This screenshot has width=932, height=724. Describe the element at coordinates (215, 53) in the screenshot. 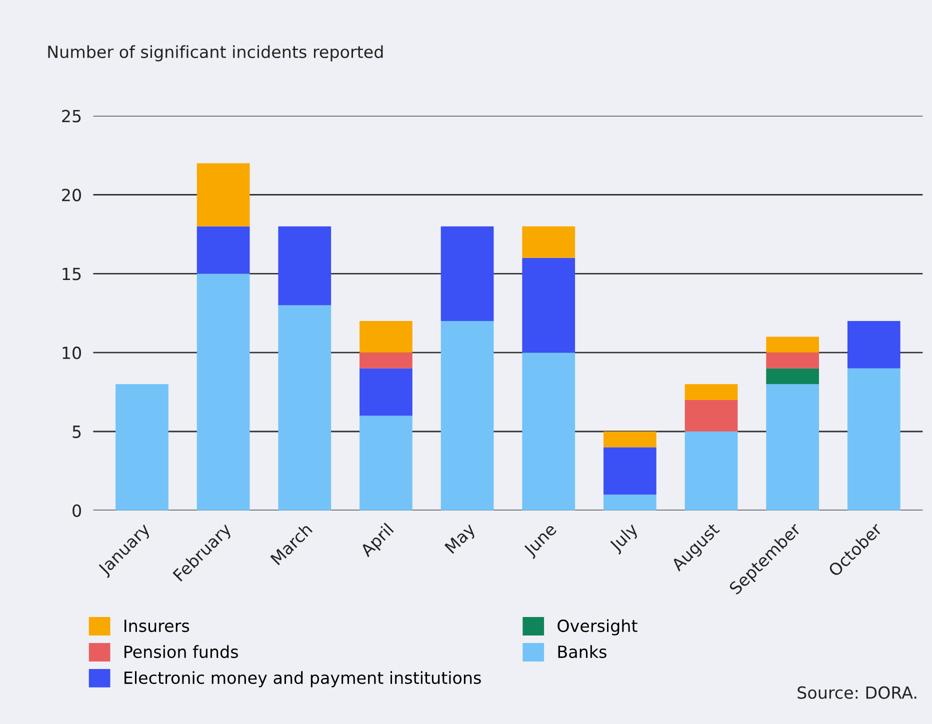

I see `chart-title: Number of significant incidents reported` at that location.